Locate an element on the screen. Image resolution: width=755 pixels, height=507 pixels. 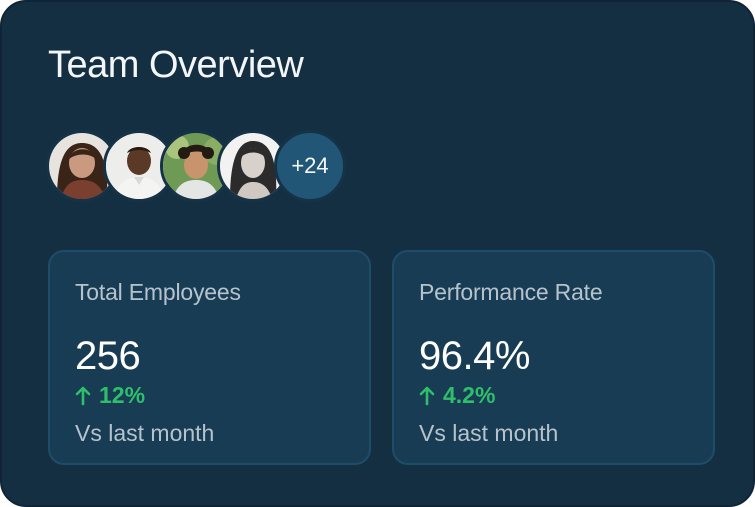
stat-change: 4.2% is located at coordinates (457, 395).